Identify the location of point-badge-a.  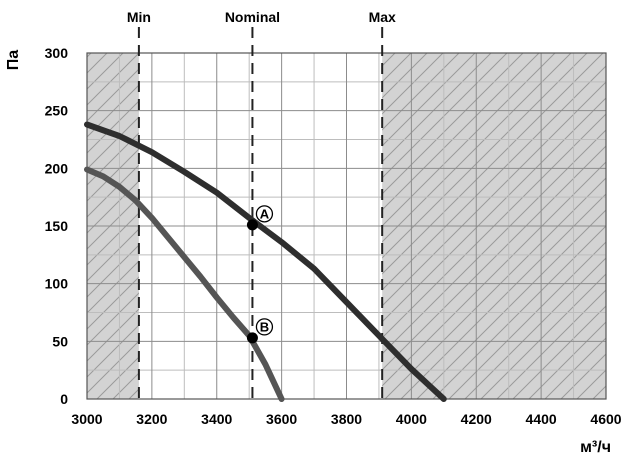
(264, 214).